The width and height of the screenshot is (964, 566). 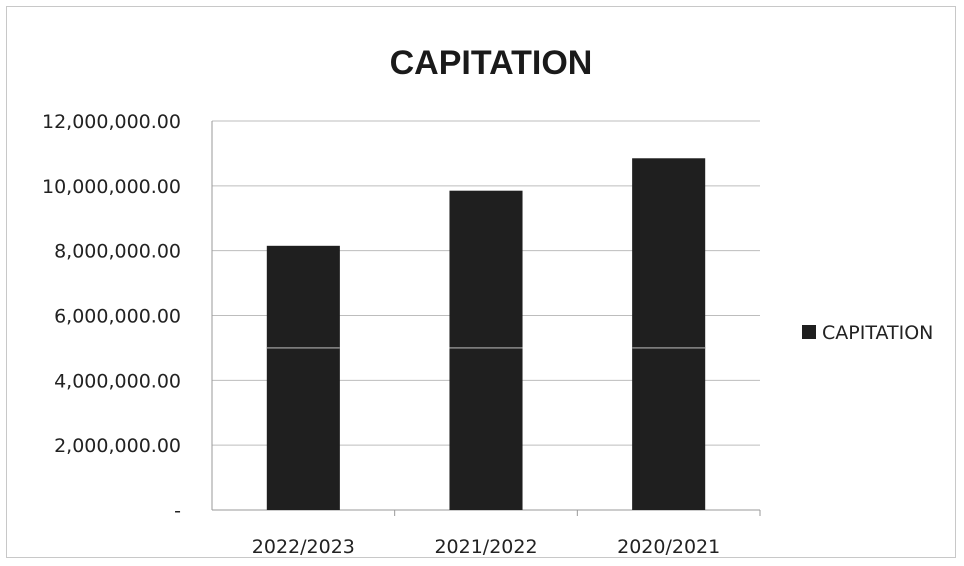 What do you see at coordinates (111, 187) in the screenshot?
I see `y-tick-label: 10,000,000.00` at bounding box center [111, 187].